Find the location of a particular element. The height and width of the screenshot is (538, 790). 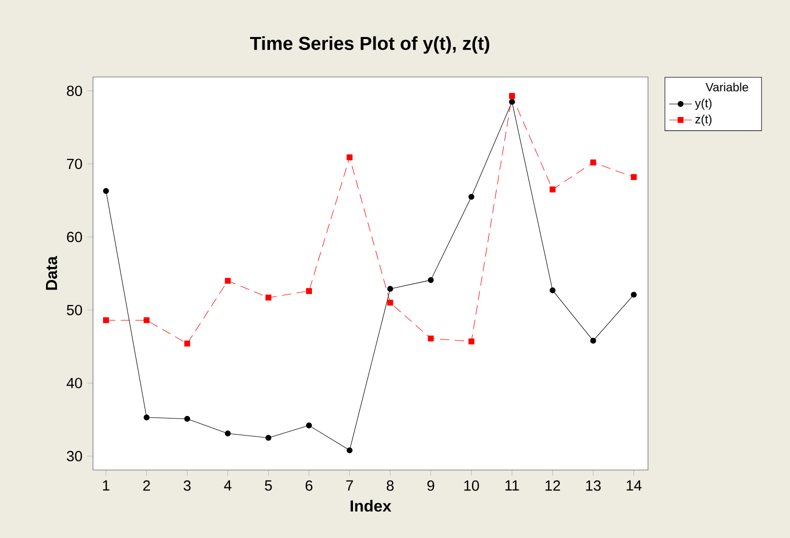

y-axis-title: Data is located at coordinates (52, 273).